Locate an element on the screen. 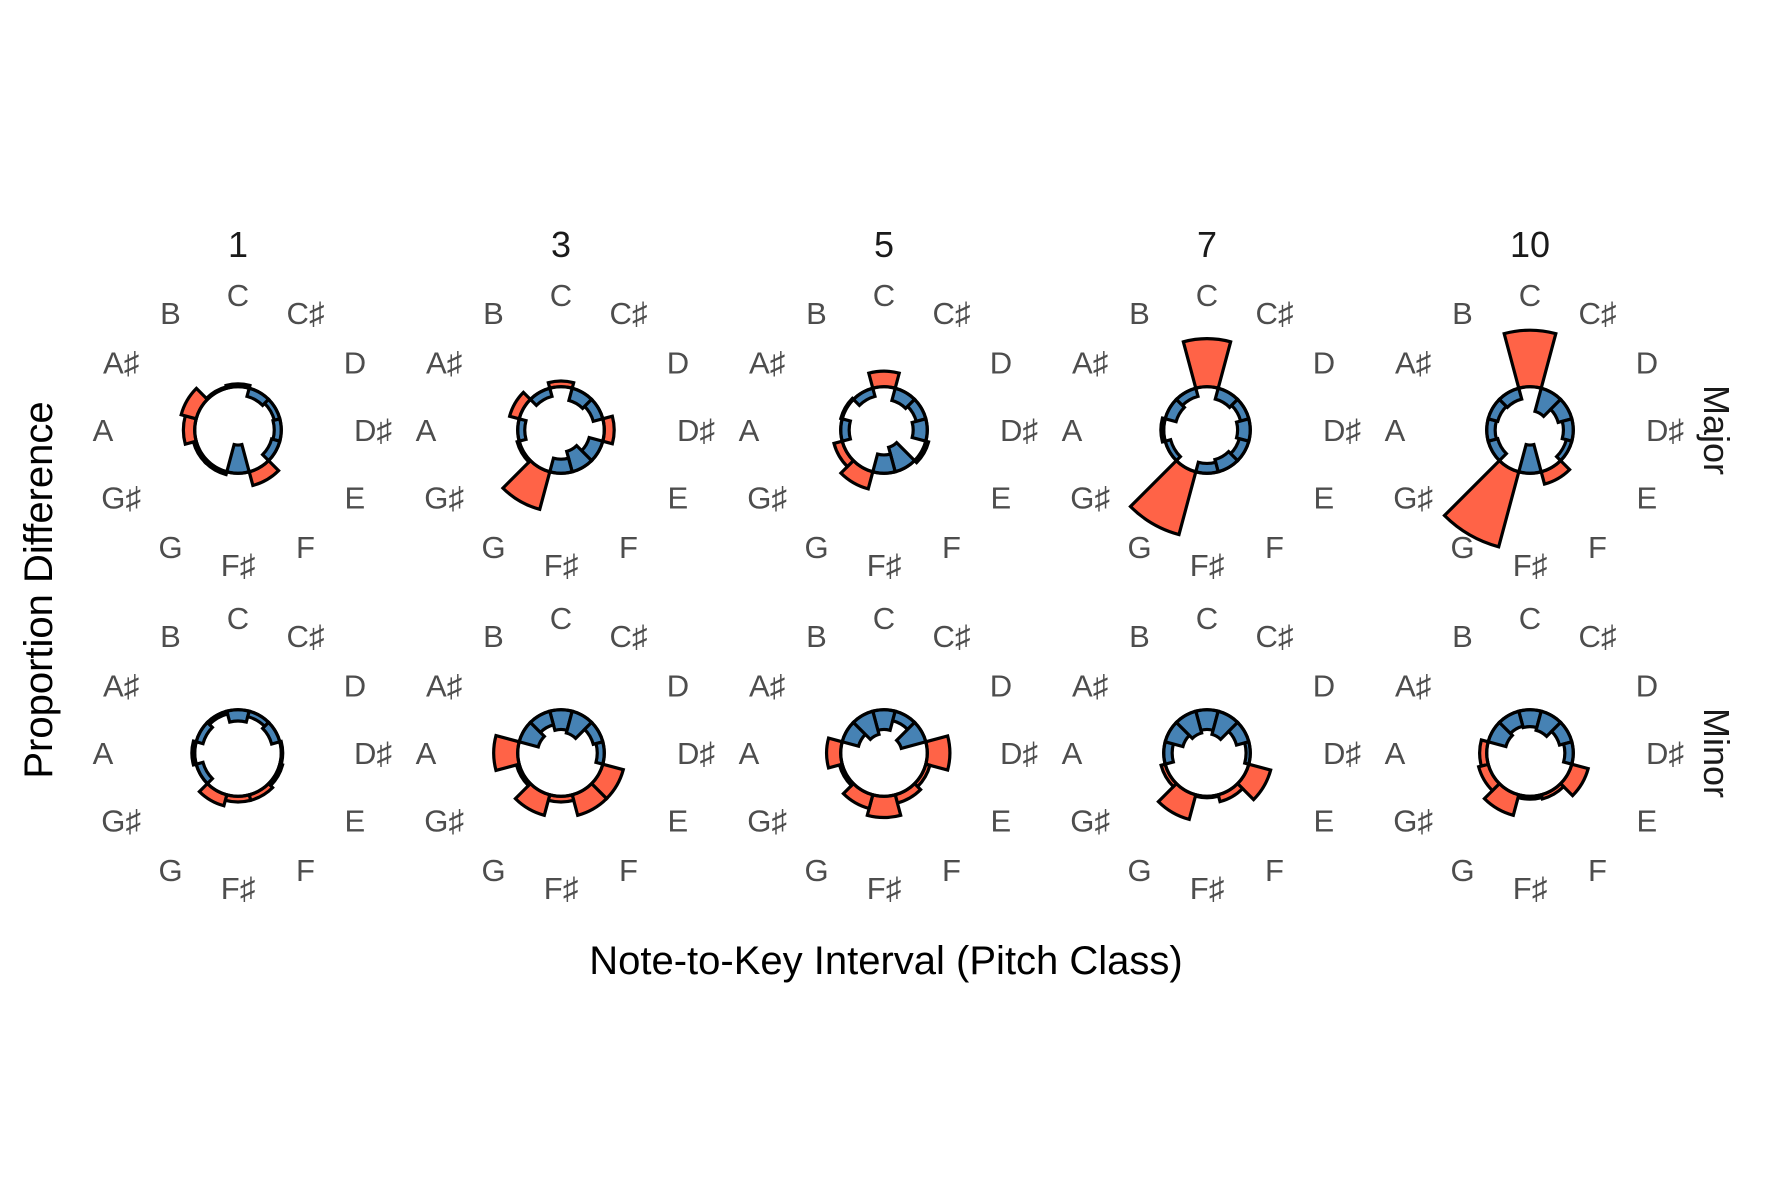  column-strip-label: 7 is located at coordinates (1207, 244).